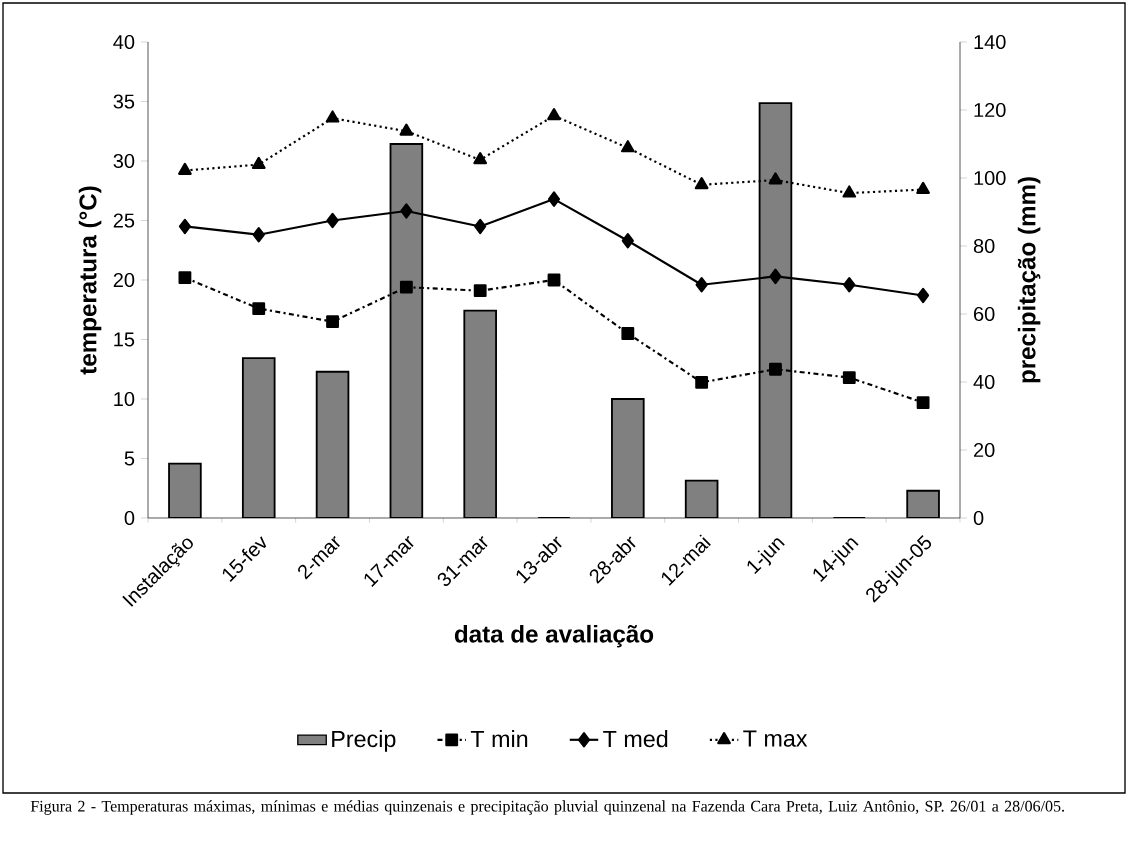  I want to click on y-tick-label: 15, so click(124, 339).